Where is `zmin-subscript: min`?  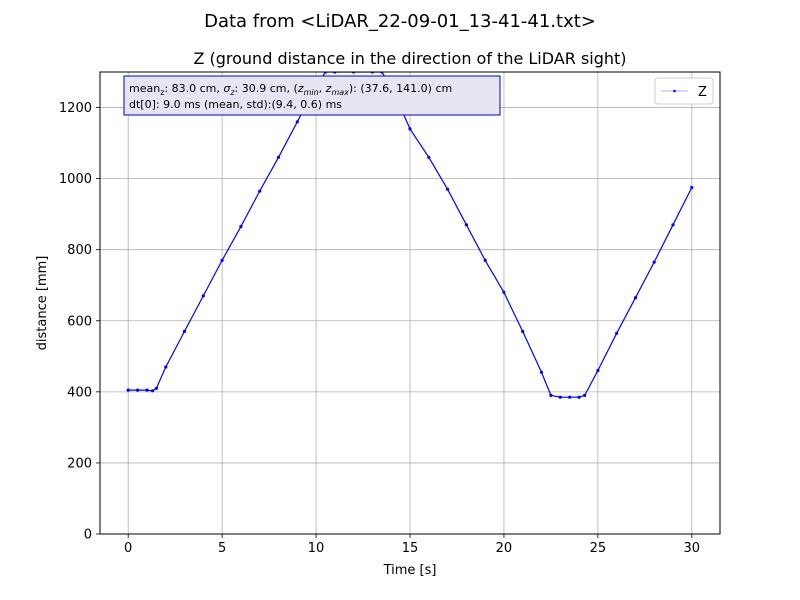
zmin-subscript: min is located at coordinates (311, 92).